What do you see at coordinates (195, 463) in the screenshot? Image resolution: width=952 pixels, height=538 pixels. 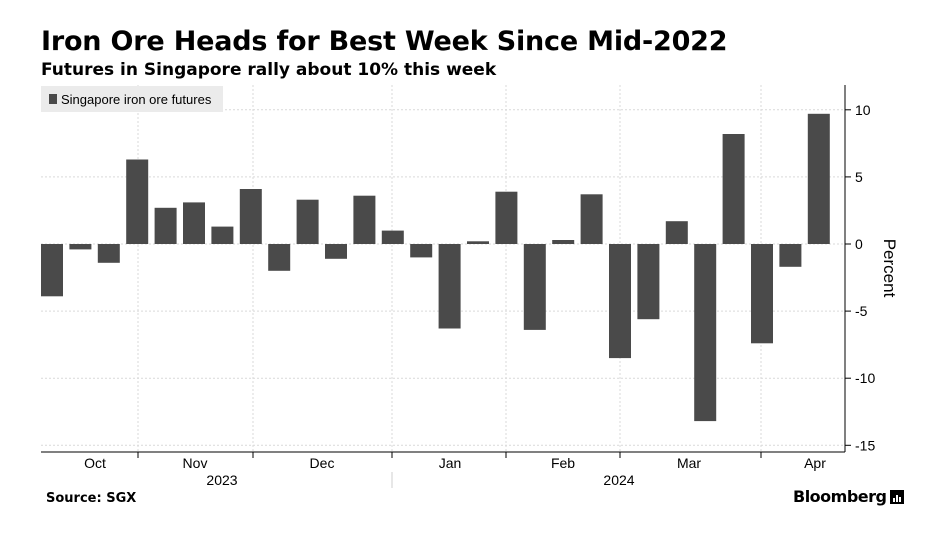 I see `x-month-label: Nov` at bounding box center [195, 463].